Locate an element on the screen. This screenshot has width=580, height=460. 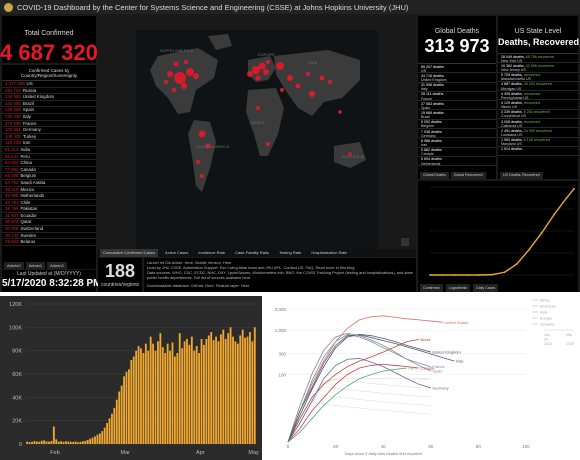
country-name: United Kingdom is located at coordinates (38, 97).